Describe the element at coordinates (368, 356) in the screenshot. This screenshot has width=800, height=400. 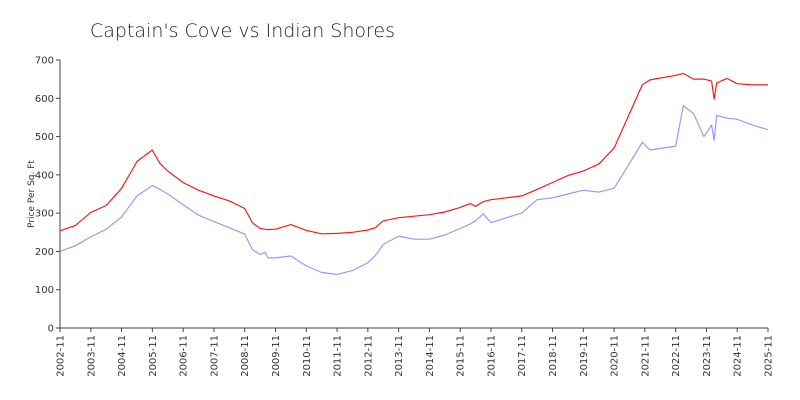
I see `x-tick-label: 2012-11` at that location.